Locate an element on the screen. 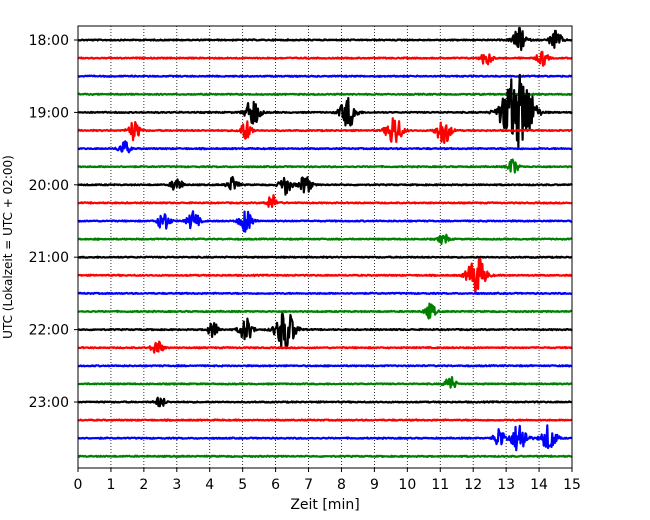  y-tick-label-2300: 23:00 is located at coordinates (49, 403).